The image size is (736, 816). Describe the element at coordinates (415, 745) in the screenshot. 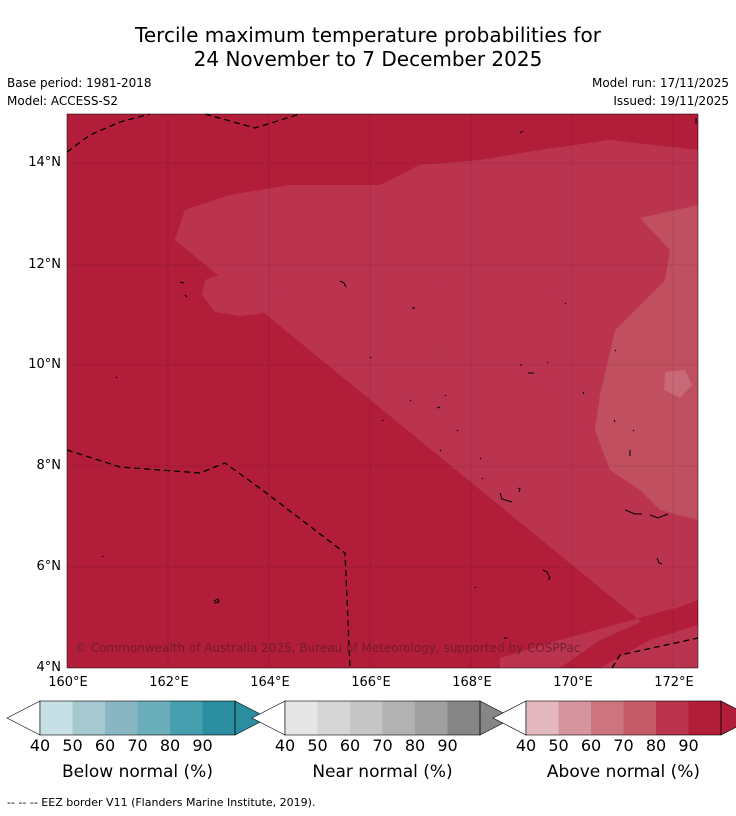

I see `colorbar-near-tick: 80` at that location.